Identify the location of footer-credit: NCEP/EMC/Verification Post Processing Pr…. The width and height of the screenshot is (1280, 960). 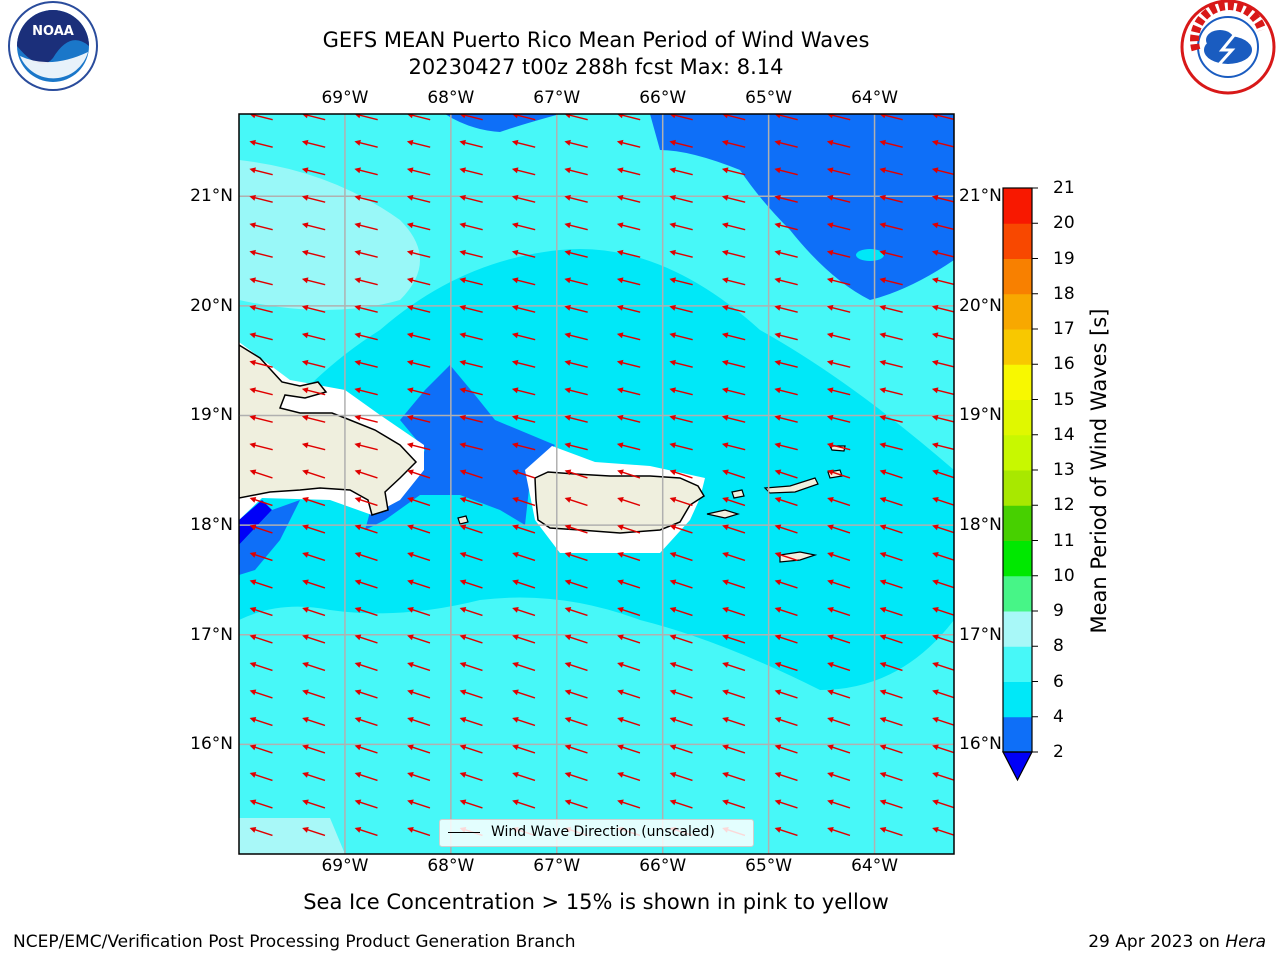
(294, 942).